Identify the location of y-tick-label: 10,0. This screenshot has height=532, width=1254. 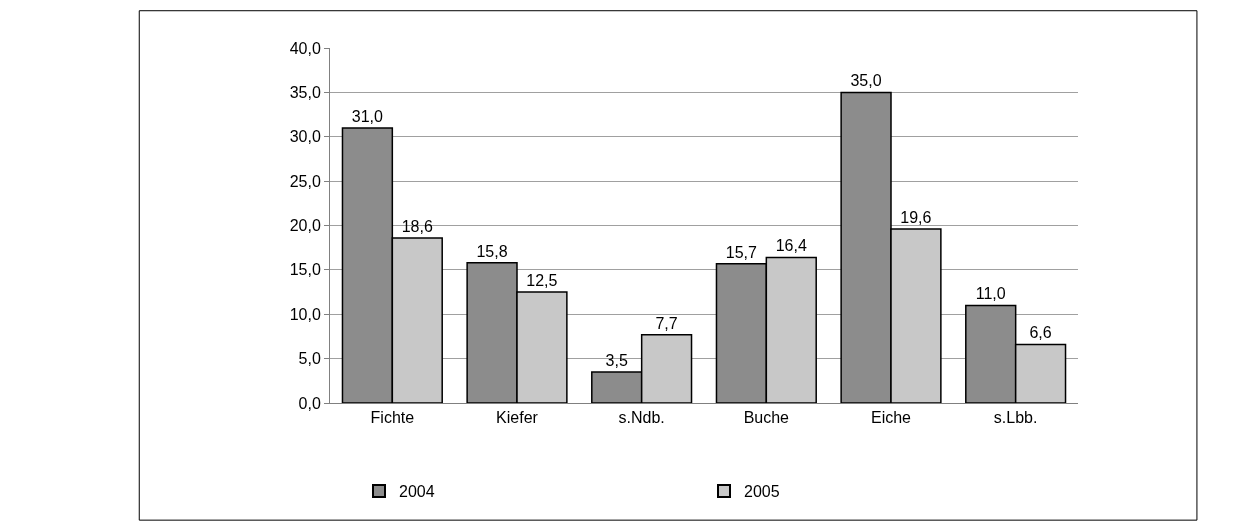
(305, 314).